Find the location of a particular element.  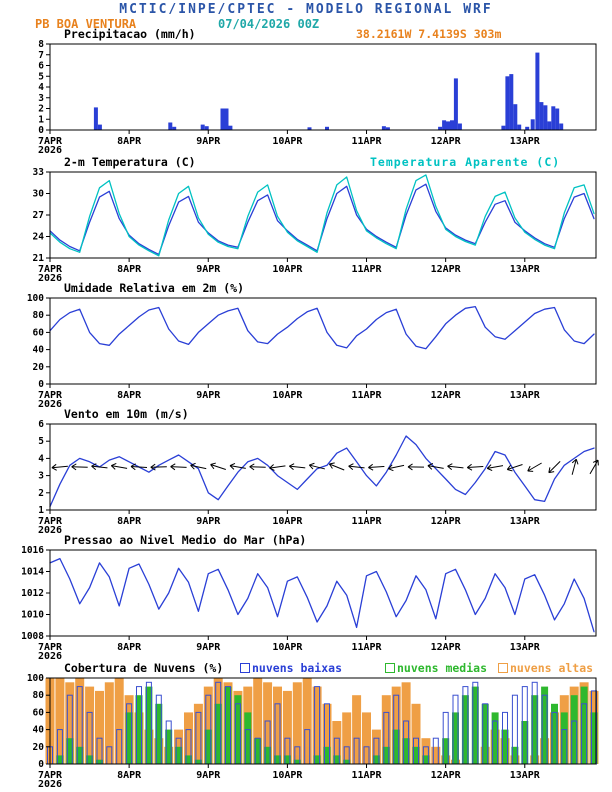

svg-text: 7 is located at coordinates (41, 55).